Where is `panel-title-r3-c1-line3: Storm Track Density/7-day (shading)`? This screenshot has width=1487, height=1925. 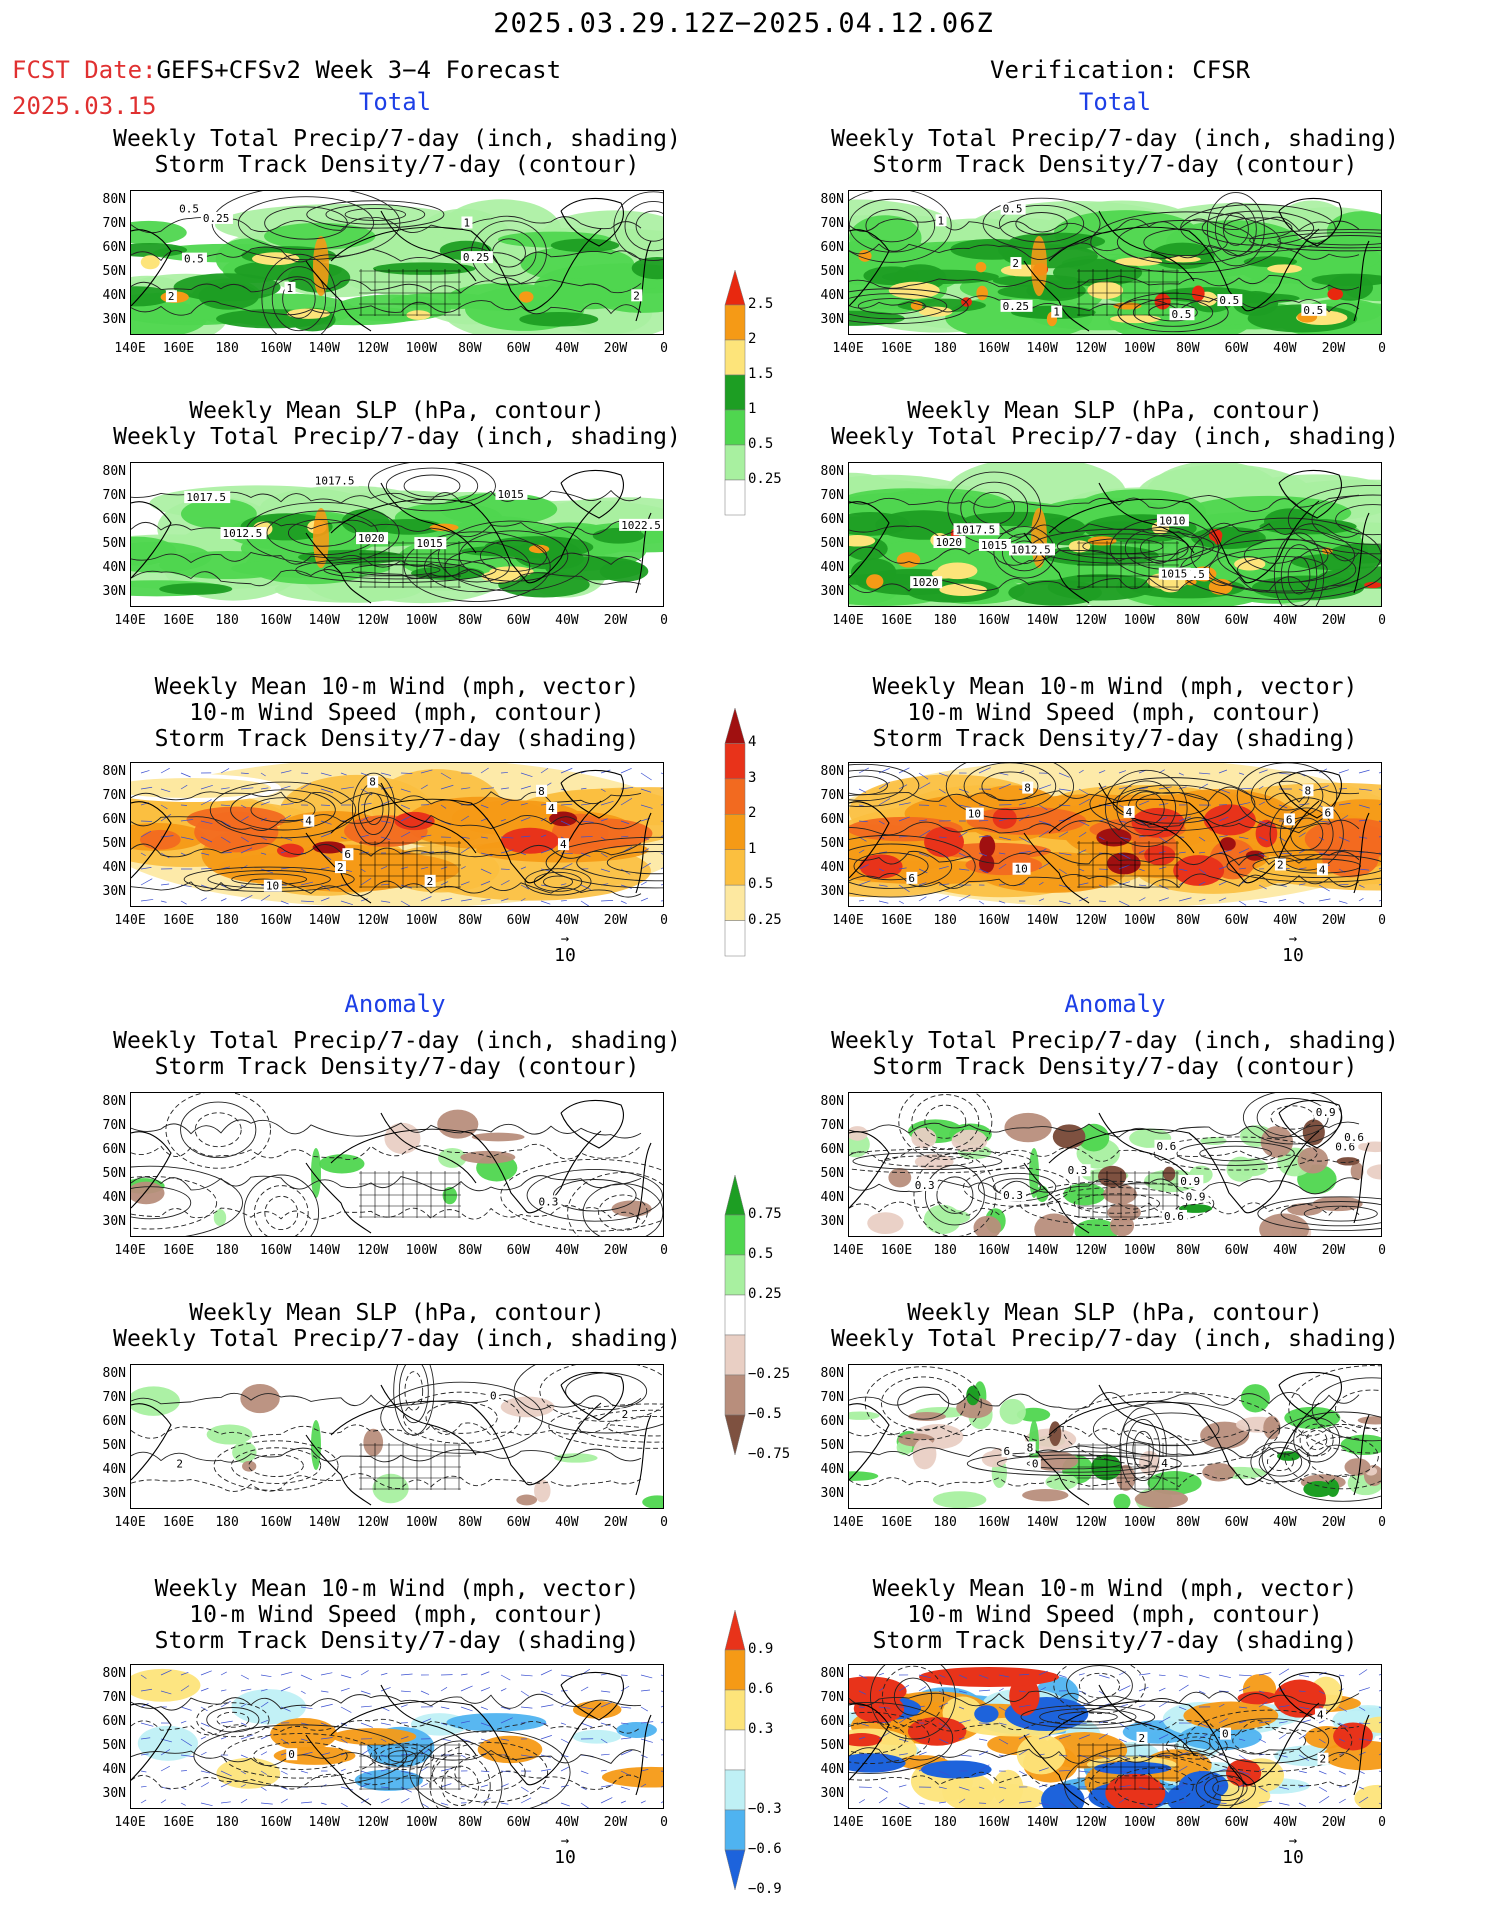 panel-title-r3-c1-line3: Storm Track Density/7-day (shading) is located at coordinates (397, 739).